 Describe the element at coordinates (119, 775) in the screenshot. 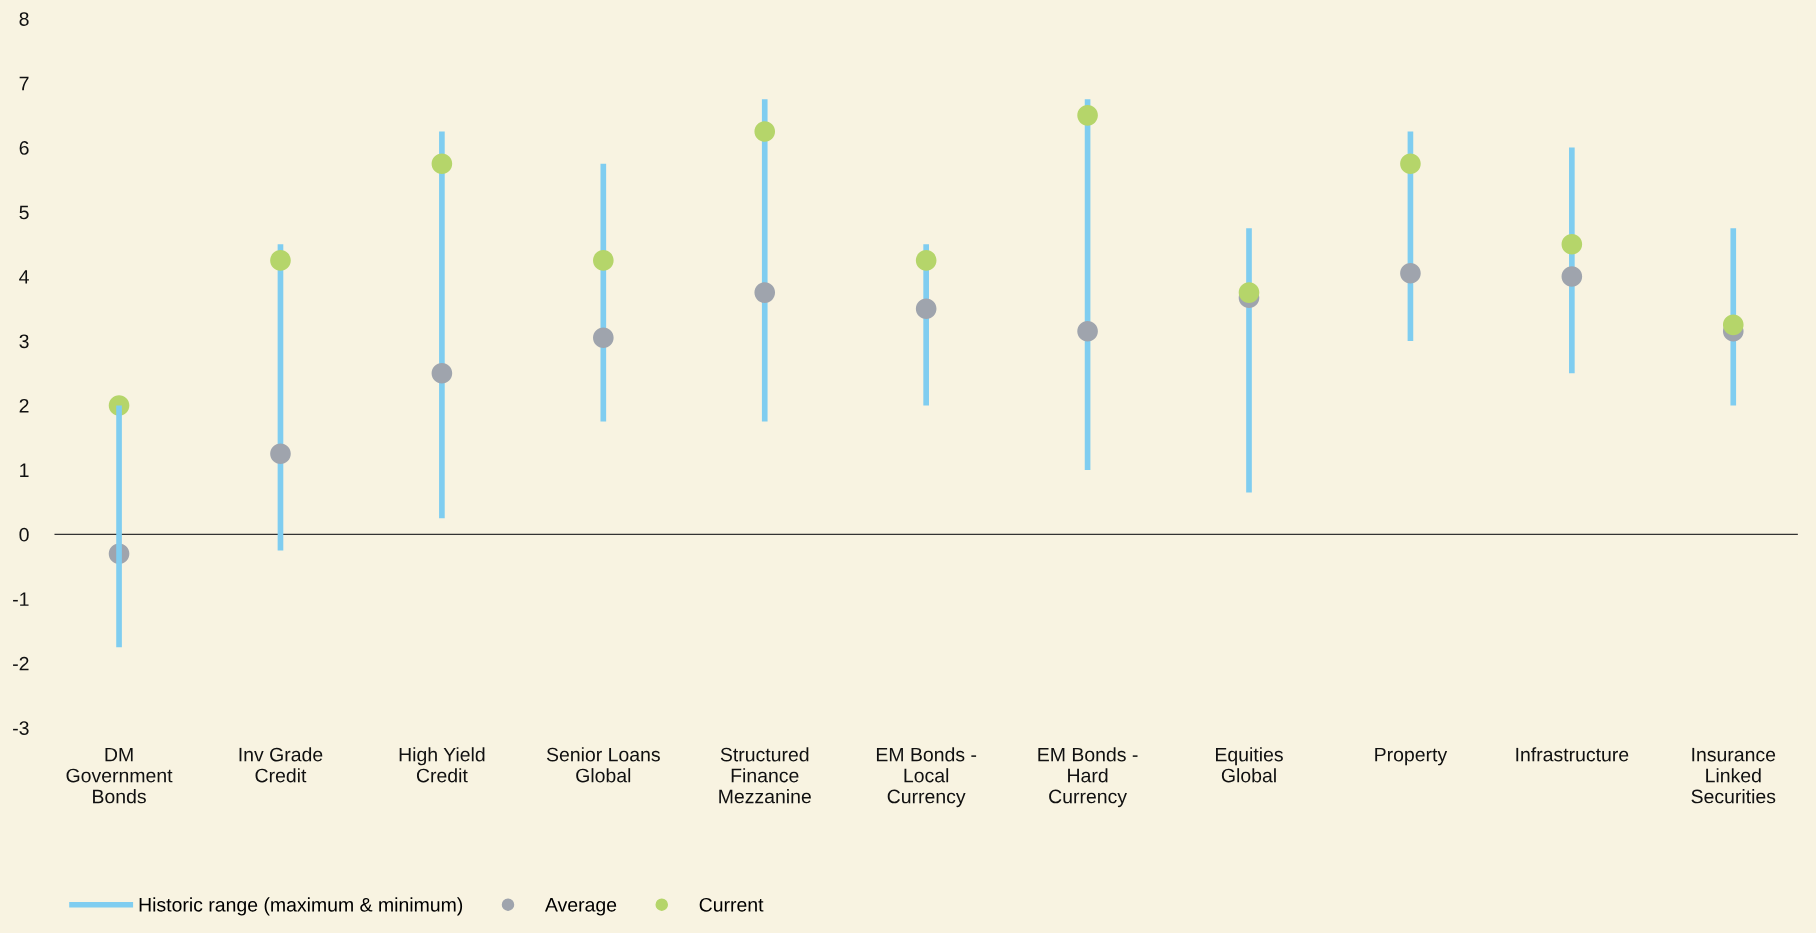

I see `x-tick-label: DM Government Bonds` at that location.